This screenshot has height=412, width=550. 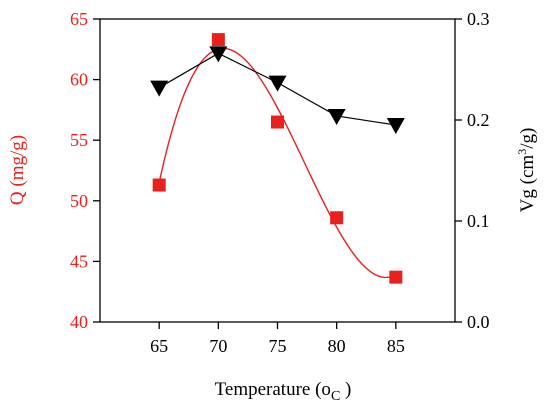 I want to click on x-tick-label: 65, so click(x=159, y=346).